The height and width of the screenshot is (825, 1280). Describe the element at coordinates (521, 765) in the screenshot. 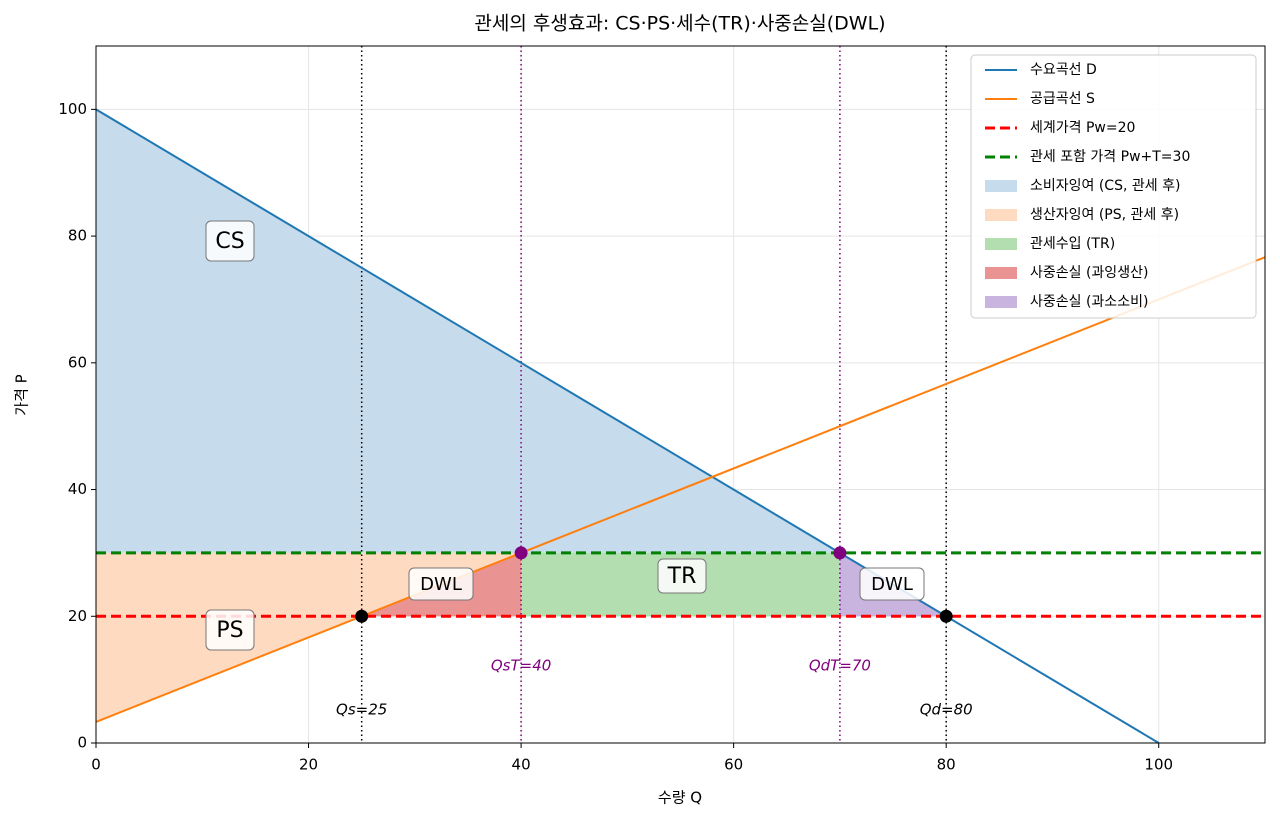

I see `x-tick-label: 40` at that location.